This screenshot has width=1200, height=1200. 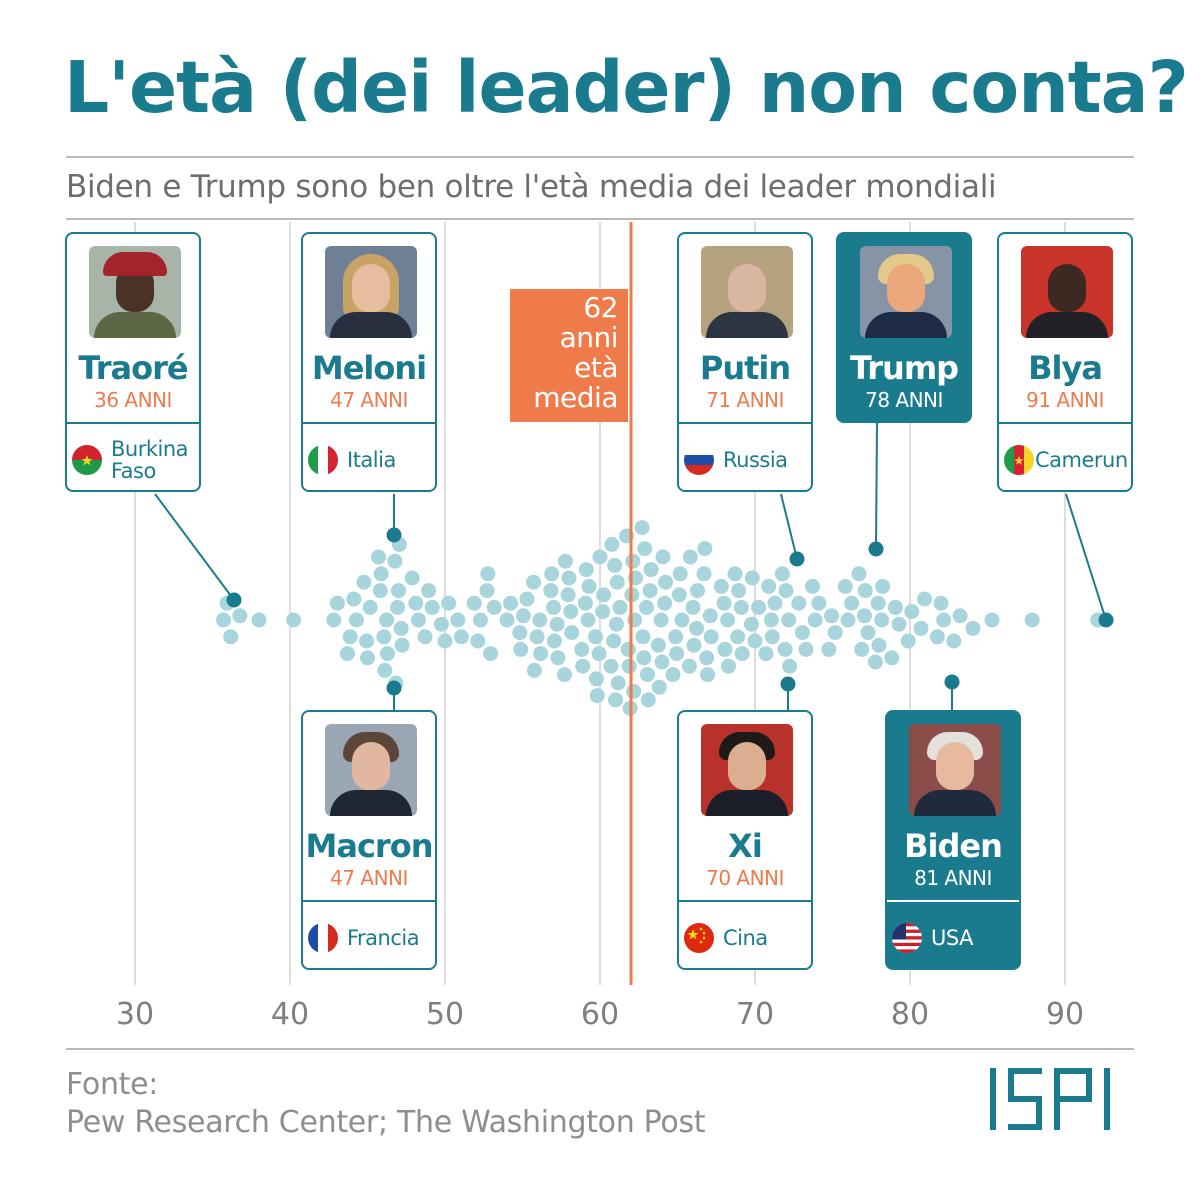 I want to click on page-title: L'età (dei leader) non conta?, so click(x=626, y=87).